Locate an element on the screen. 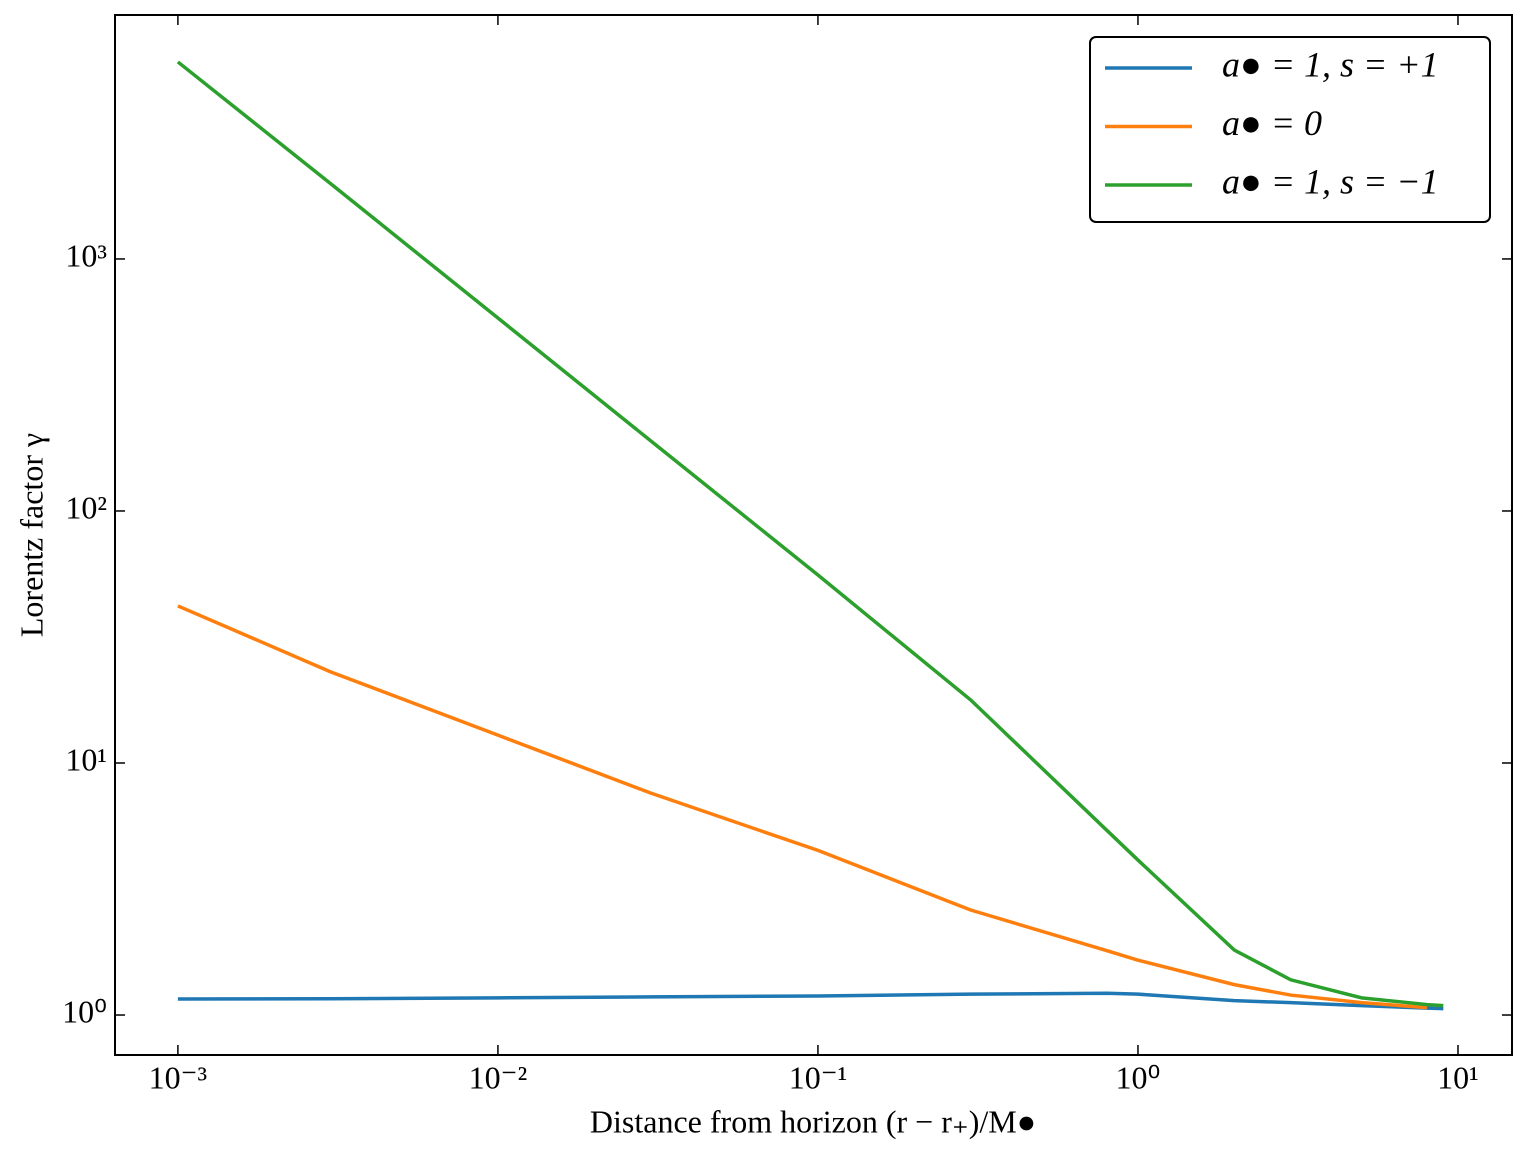  y-tick-label: 10² is located at coordinates (86, 507).